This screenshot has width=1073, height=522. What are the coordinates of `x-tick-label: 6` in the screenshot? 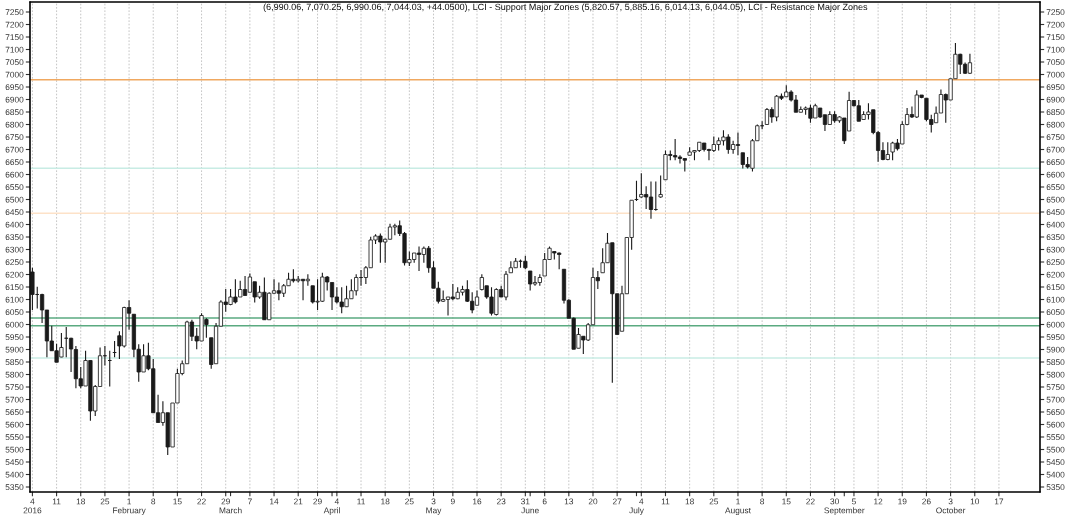 It's located at (544, 501).